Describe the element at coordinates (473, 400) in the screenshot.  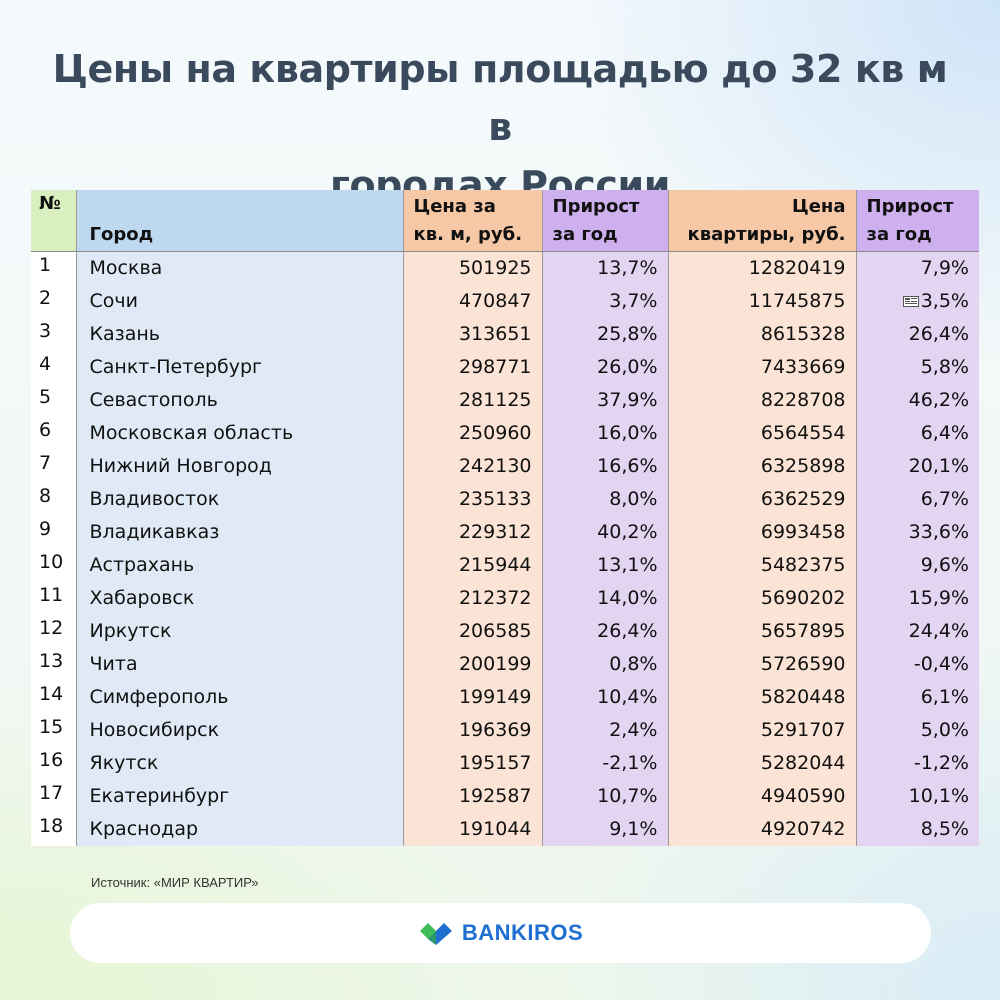
I see `row-price-per-m: 281125` at that location.